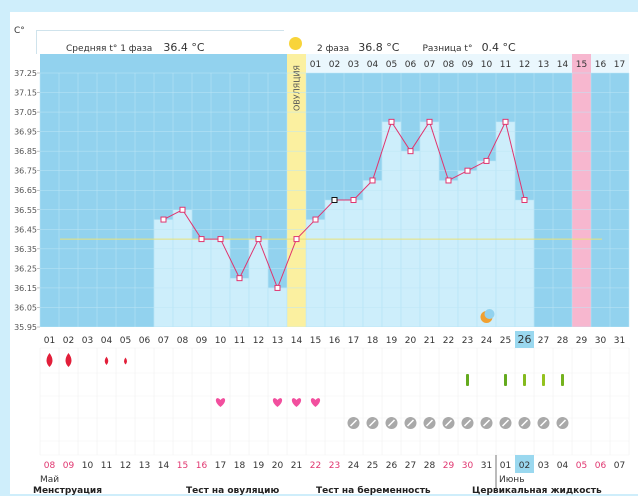  What do you see at coordinates (297, 341) in the screenshot?
I see `cycle-day-label: 14` at bounding box center [297, 341].